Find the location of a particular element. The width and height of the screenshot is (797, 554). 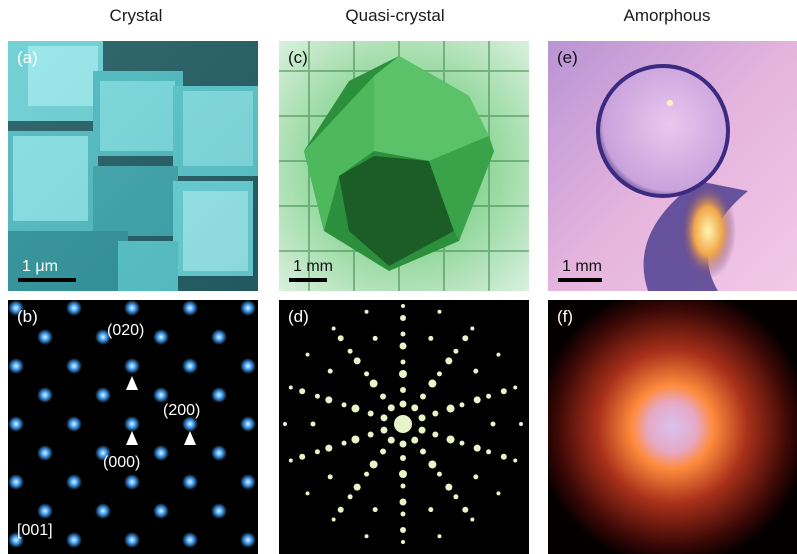

panel-e-label: (e) is located at coordinates (567, 57).